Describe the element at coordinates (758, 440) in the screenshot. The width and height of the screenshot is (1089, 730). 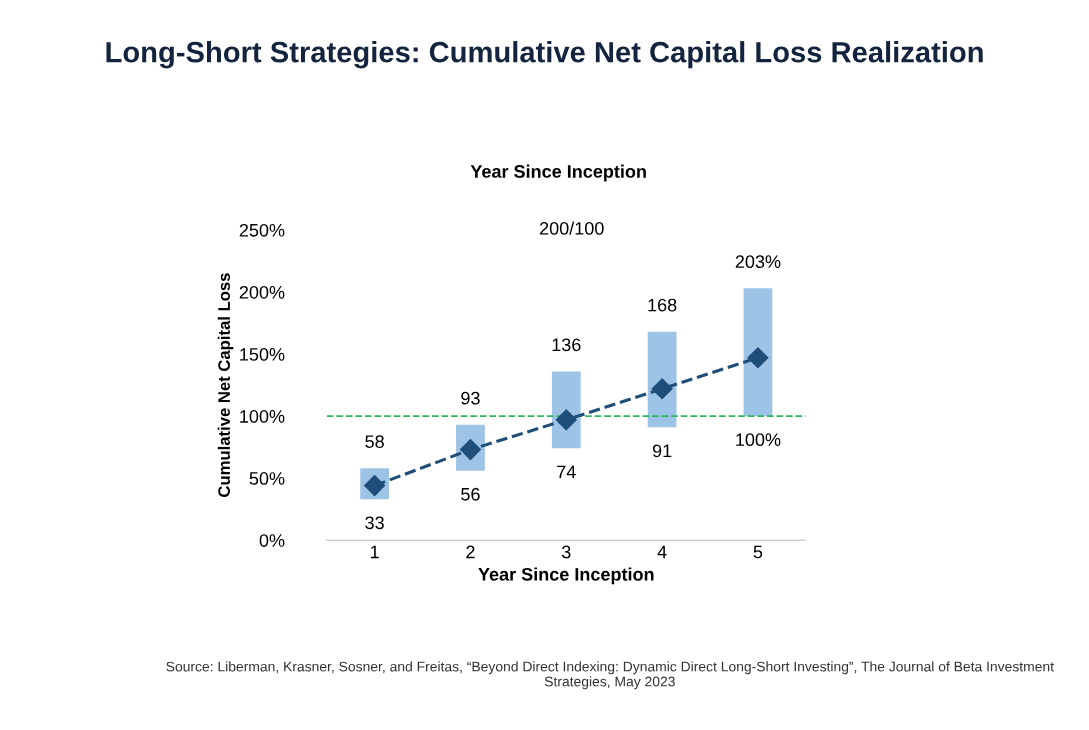
I see `annotation: 100%` at that location.